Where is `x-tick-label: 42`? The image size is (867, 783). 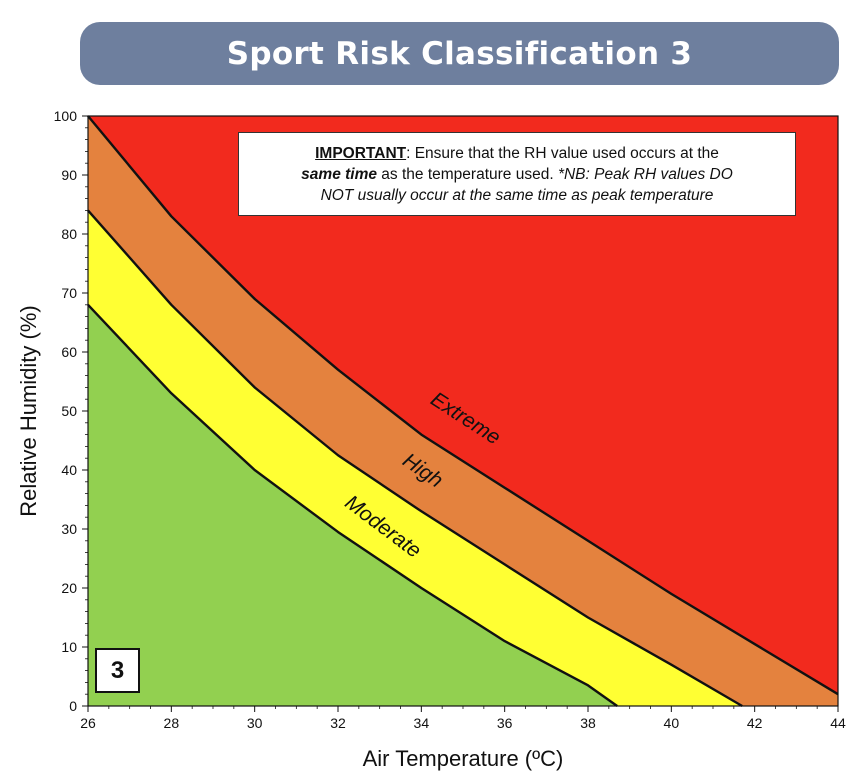 x-tick-label: 42 is located at coordinates (755, 723).